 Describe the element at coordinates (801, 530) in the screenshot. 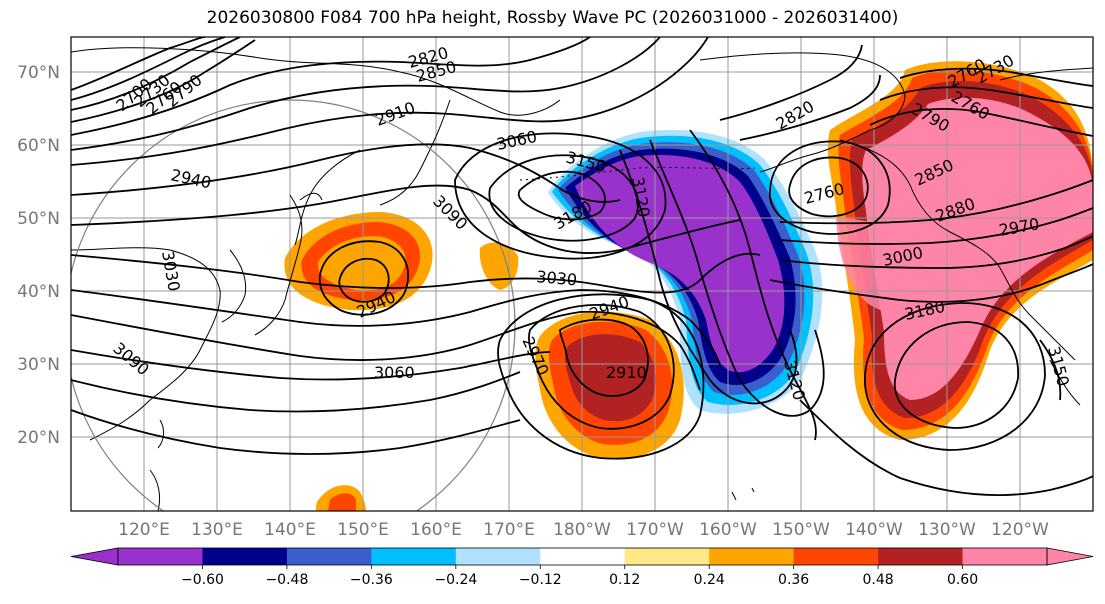

I see `lon-label: 150°W` at that location.